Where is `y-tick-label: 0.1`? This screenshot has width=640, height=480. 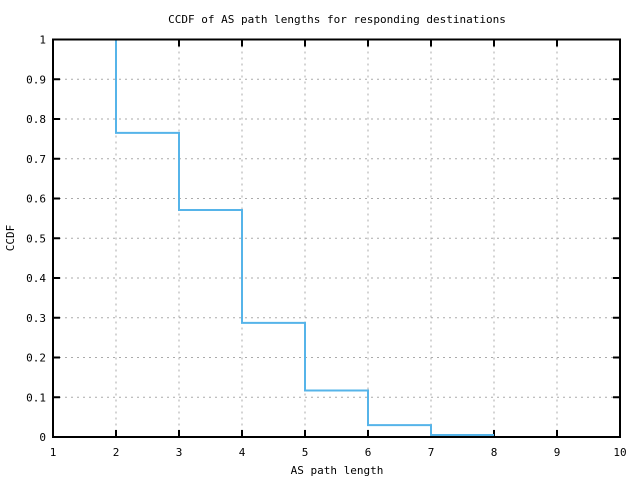
y-tick-label: 0.1 is located at coordinates (36, 397).